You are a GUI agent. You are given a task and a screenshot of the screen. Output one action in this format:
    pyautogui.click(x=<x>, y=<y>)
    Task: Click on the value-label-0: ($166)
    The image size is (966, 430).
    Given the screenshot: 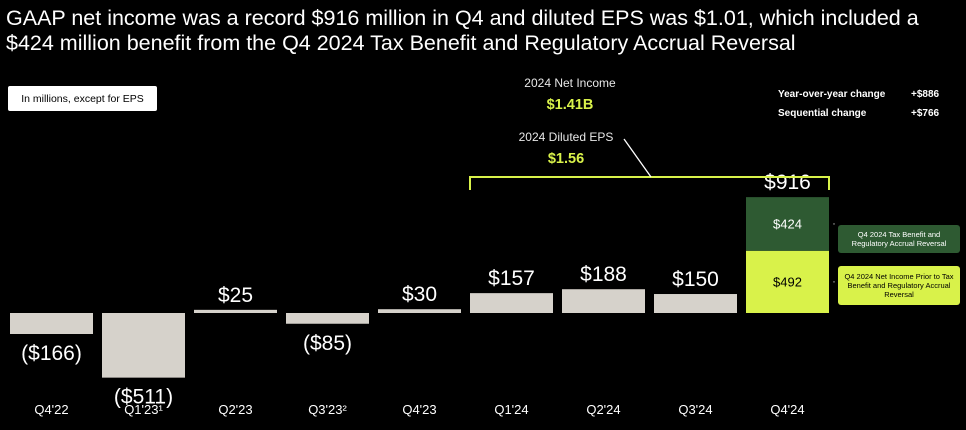 What is the action you would take?
    pyautogui.click(x=51, y=353)
    